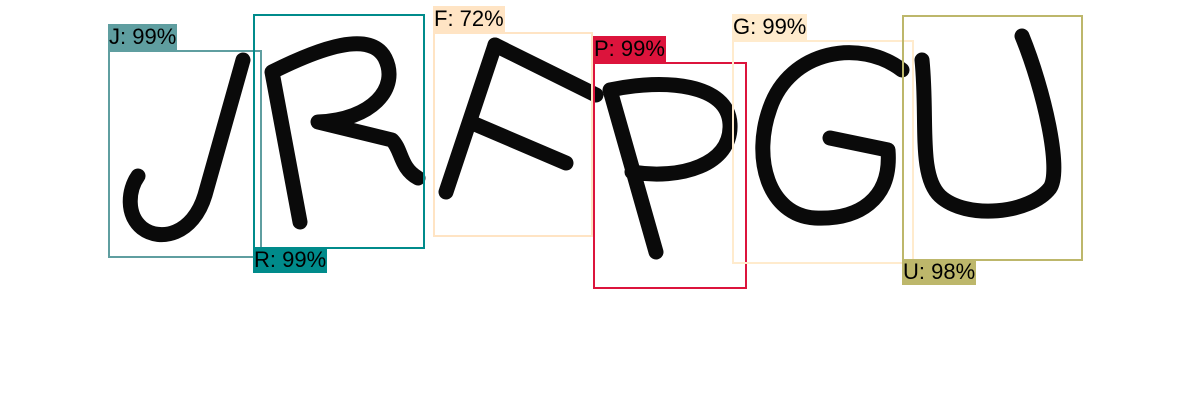 The height and width of the screenshot is (420, 1200). Describe the element at coordinates (186, 147) in the screenshot. I see `glyph-j` at that location.